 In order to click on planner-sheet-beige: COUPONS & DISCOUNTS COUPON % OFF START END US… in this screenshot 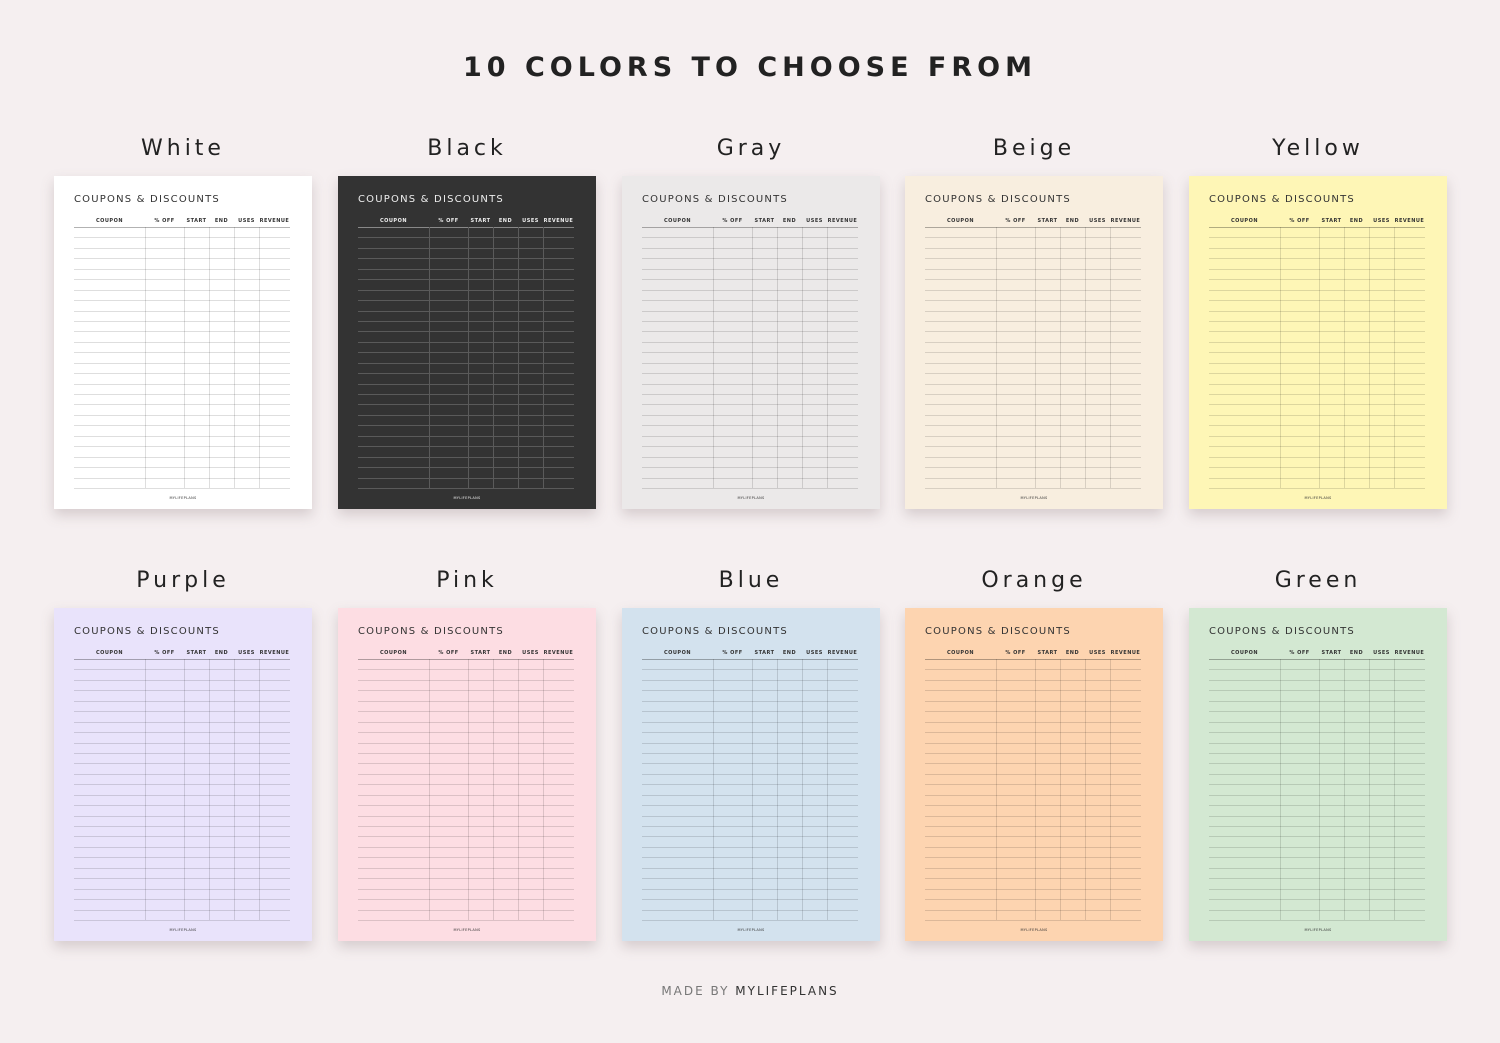, I will do `click(1034, 342)`.